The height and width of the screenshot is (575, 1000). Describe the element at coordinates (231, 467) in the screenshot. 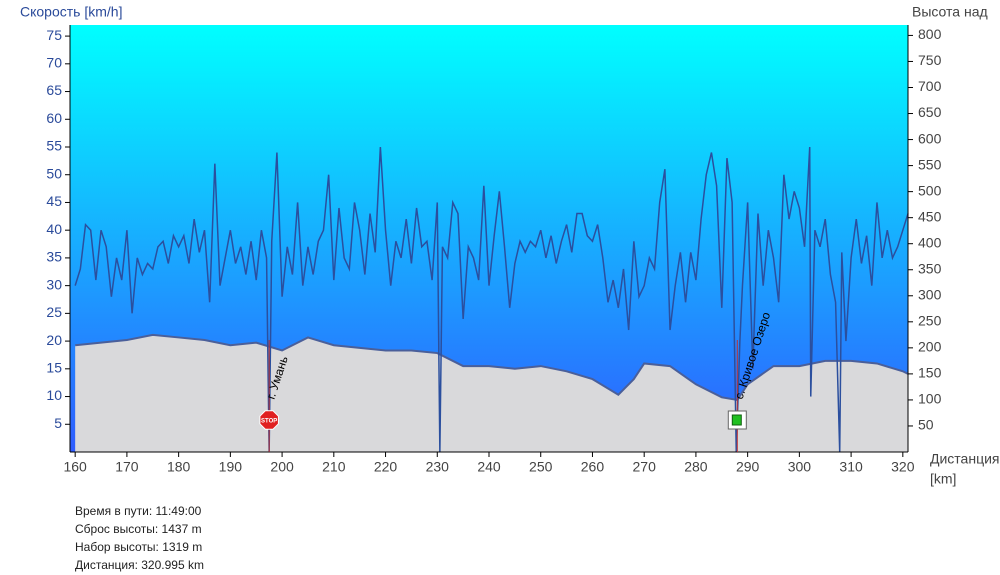

I see `x-tick-label: 190` at that location.